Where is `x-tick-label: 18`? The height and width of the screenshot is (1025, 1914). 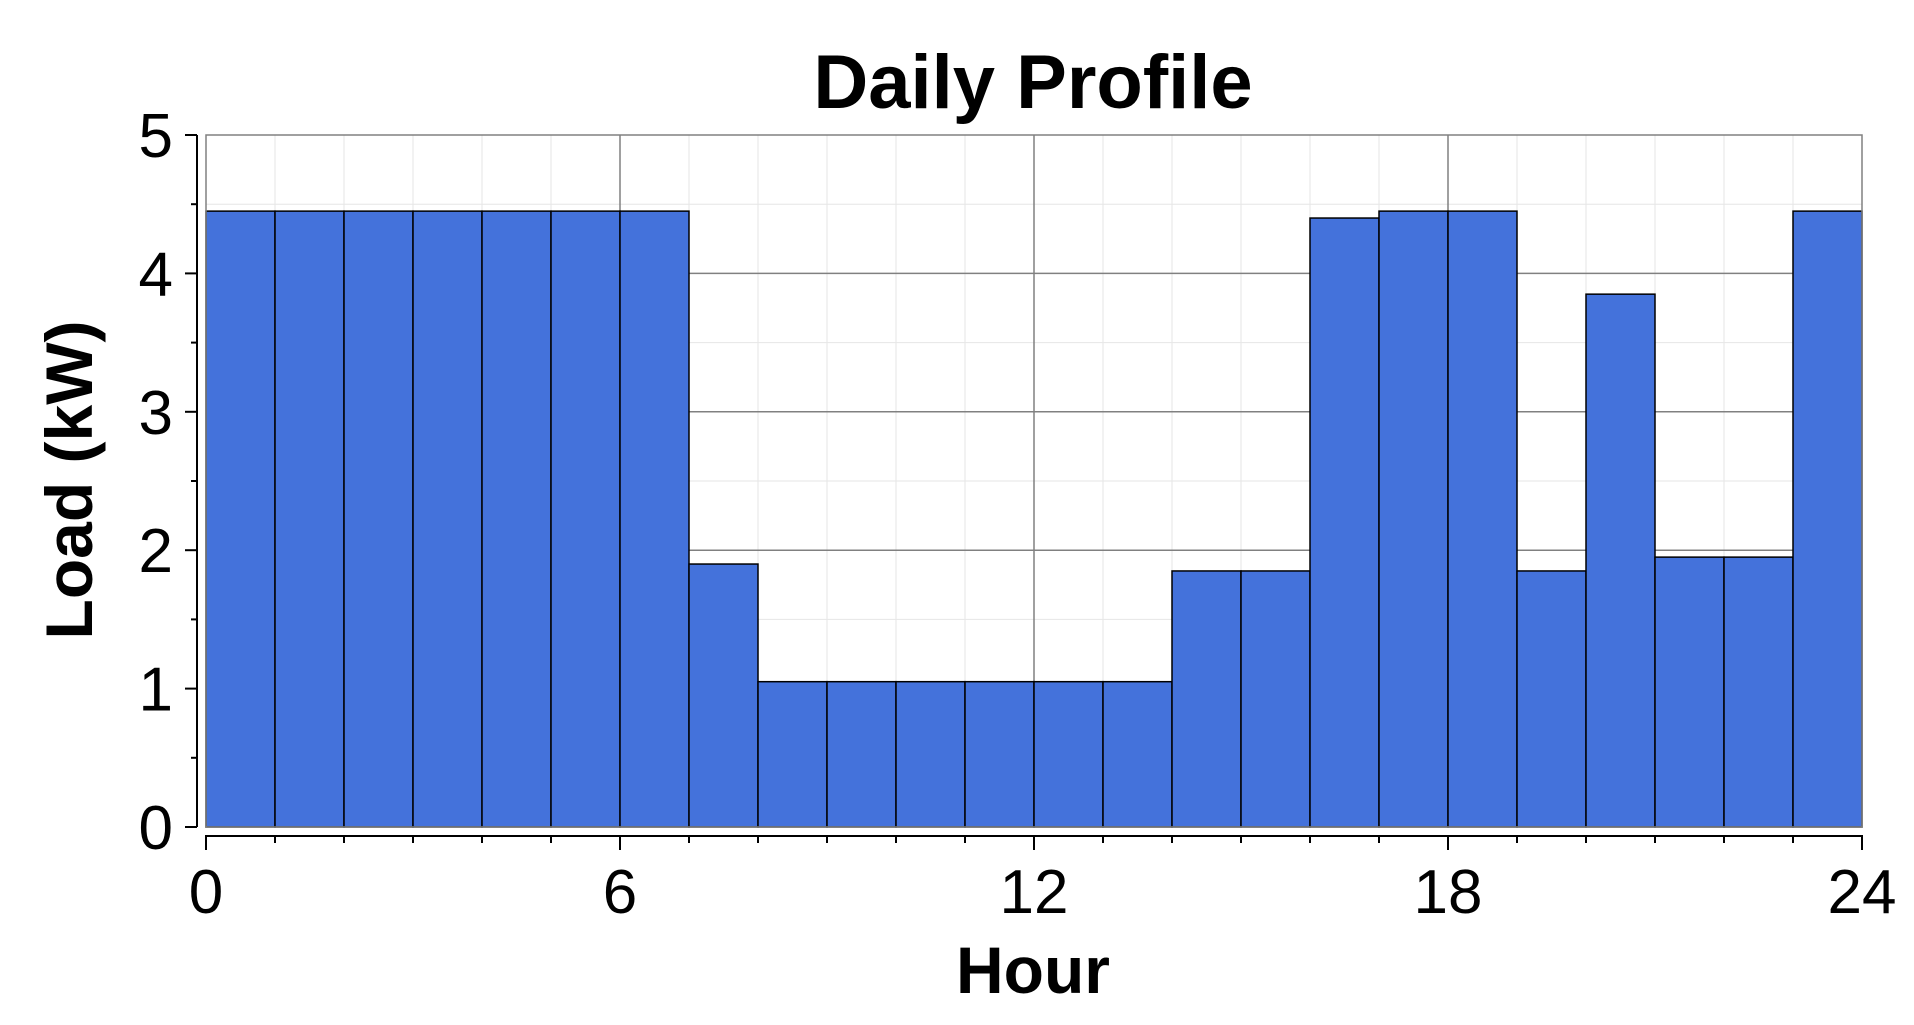 x-tick-label: 18 is located at coordinates (1448, 892).